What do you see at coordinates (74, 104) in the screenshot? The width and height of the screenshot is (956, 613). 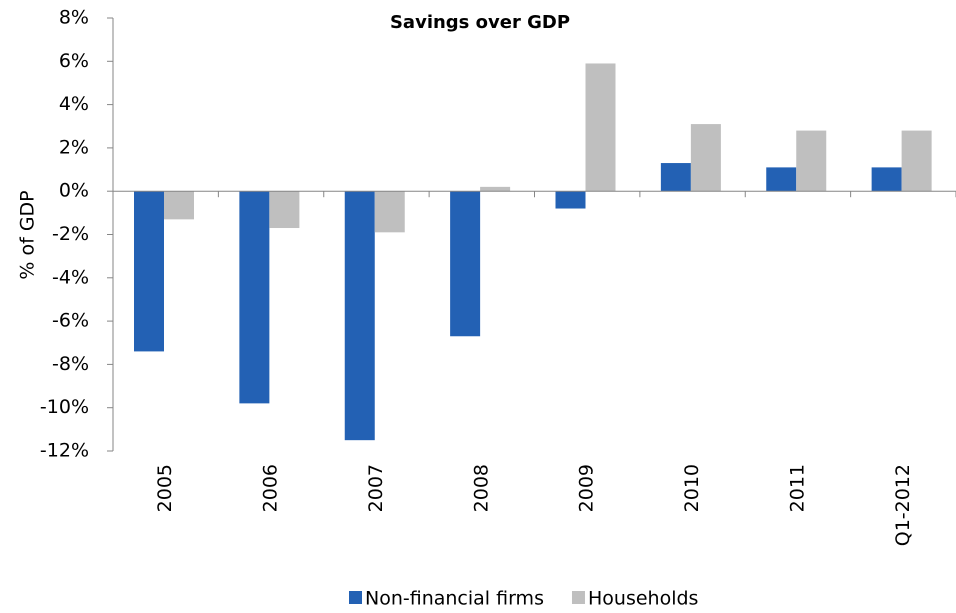 I see `y-tick-label: 4%` at bounding box center [74, 104].